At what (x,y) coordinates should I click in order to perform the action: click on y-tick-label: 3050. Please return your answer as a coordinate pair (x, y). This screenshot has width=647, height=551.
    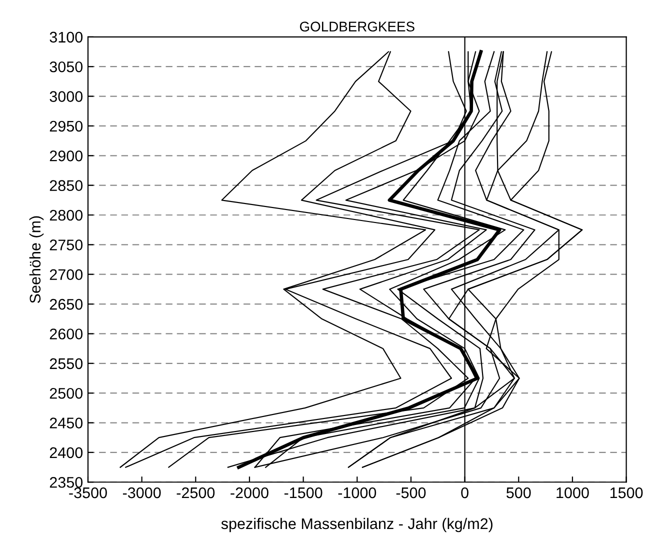
    Looking at the image, I should click on (66, 66).